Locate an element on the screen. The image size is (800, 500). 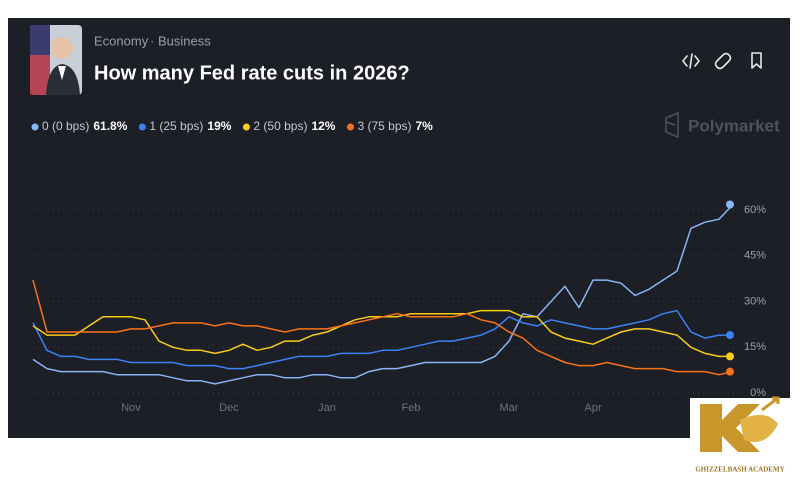
brand-logo is located at coordinates (672, 125).